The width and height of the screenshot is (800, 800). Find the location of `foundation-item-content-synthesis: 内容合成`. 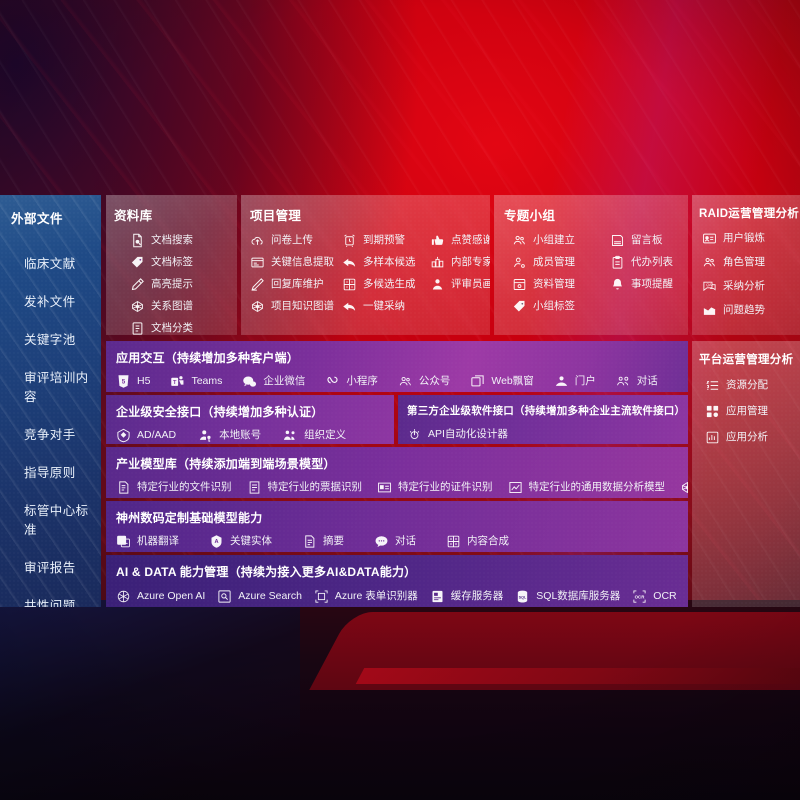

foundation-item-content-synthesis: 内容合成 is located at coordinates (477, 541).